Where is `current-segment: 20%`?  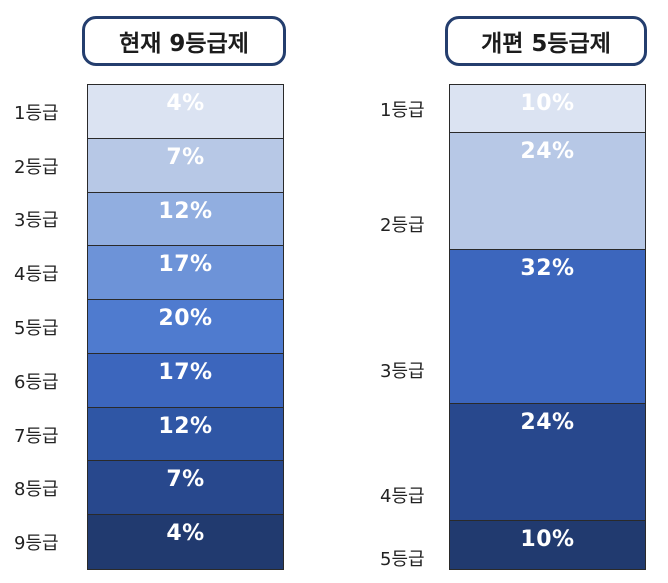
current-segment: 20% is located at coordinates (185, 327).